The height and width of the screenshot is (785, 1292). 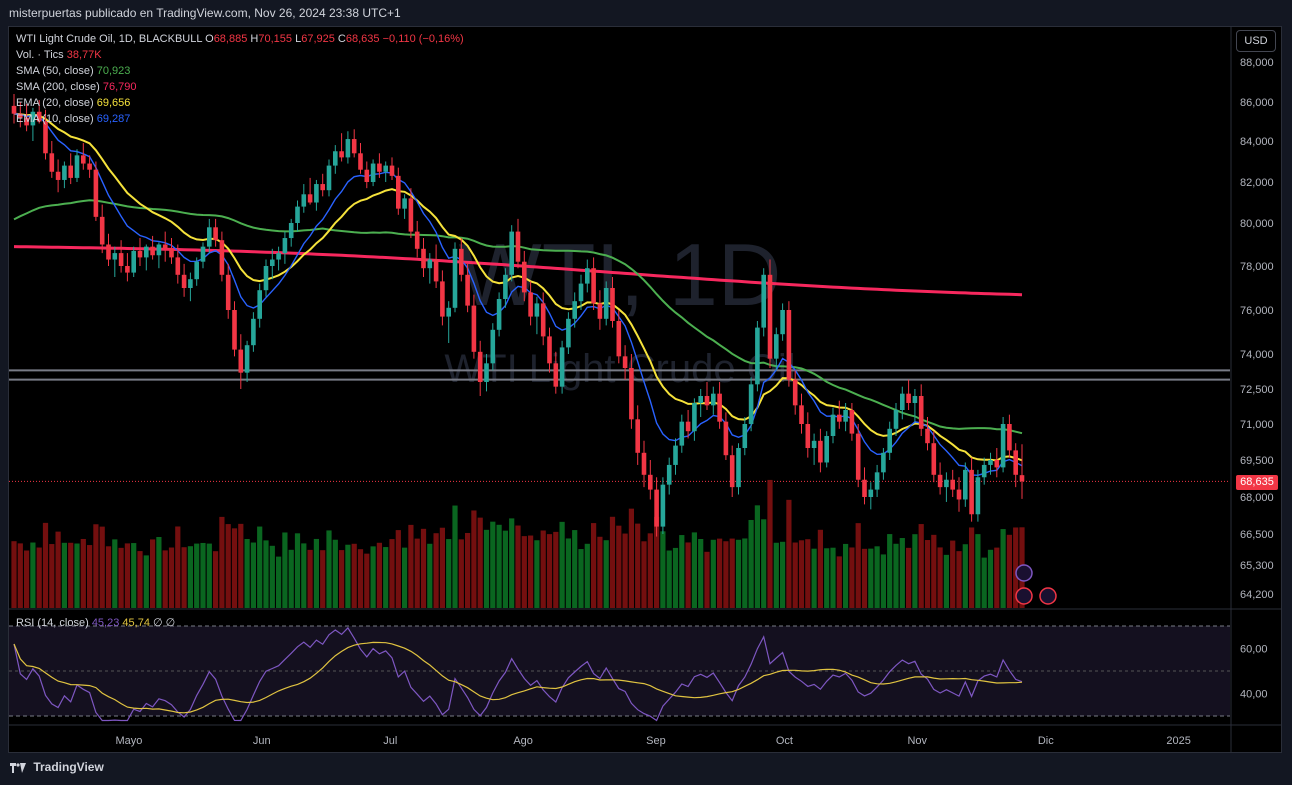 I want to click on currency-button: USD, so click(x=1256, y=41).